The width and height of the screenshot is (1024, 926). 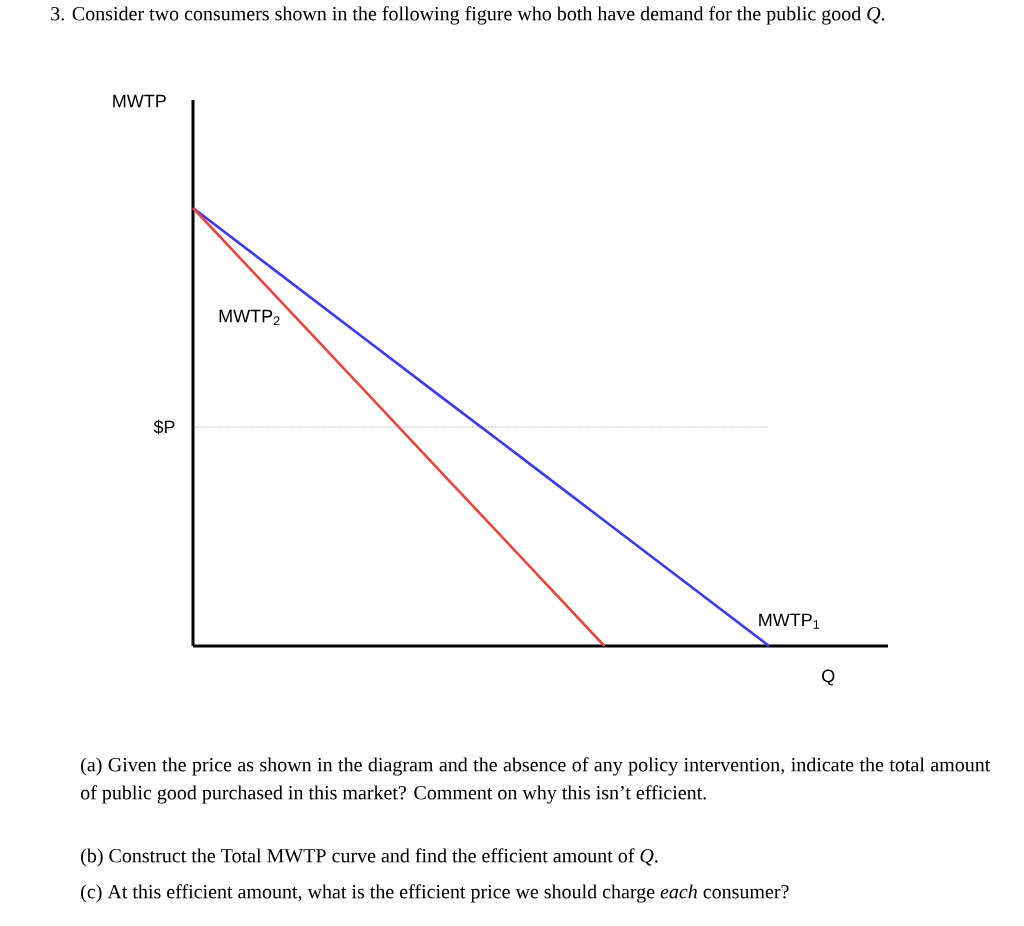 I want to click on chart-title: 3. Consider two consumers shown in the following figure who both have demand for the public good Q., so click(x=468, y=15).